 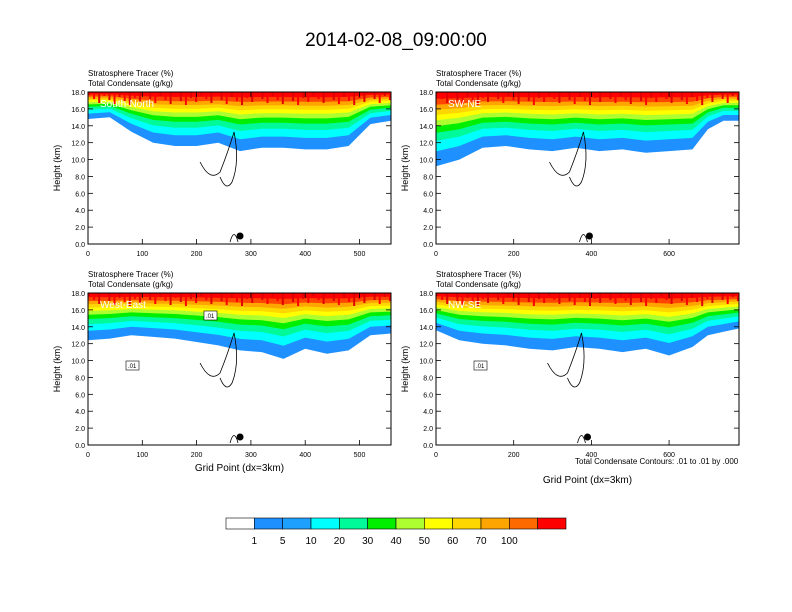 I want to click on y-tick-label: 10.0, so click(x=426, y=161).